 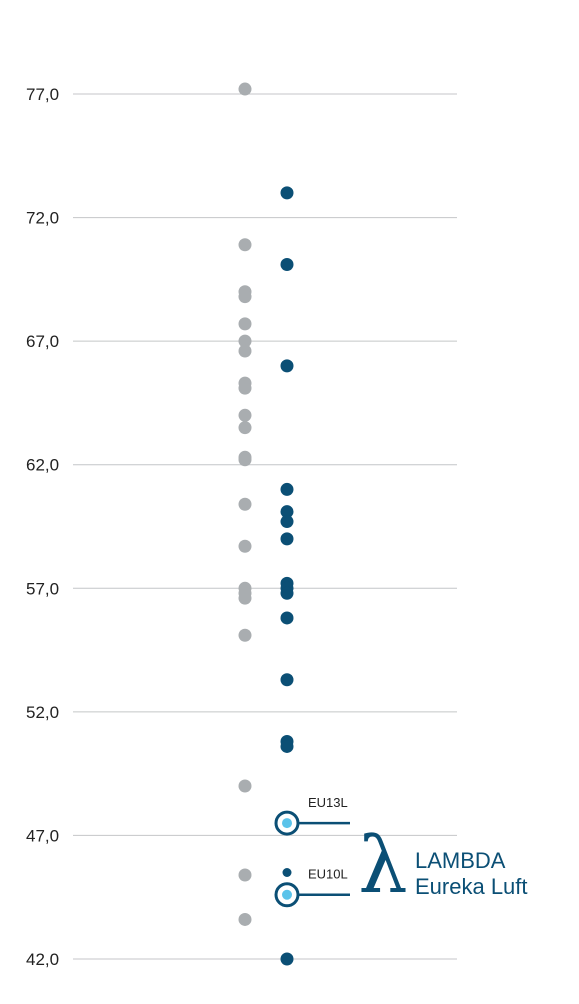 I want to click on data-points, so click(x=266, y=524).